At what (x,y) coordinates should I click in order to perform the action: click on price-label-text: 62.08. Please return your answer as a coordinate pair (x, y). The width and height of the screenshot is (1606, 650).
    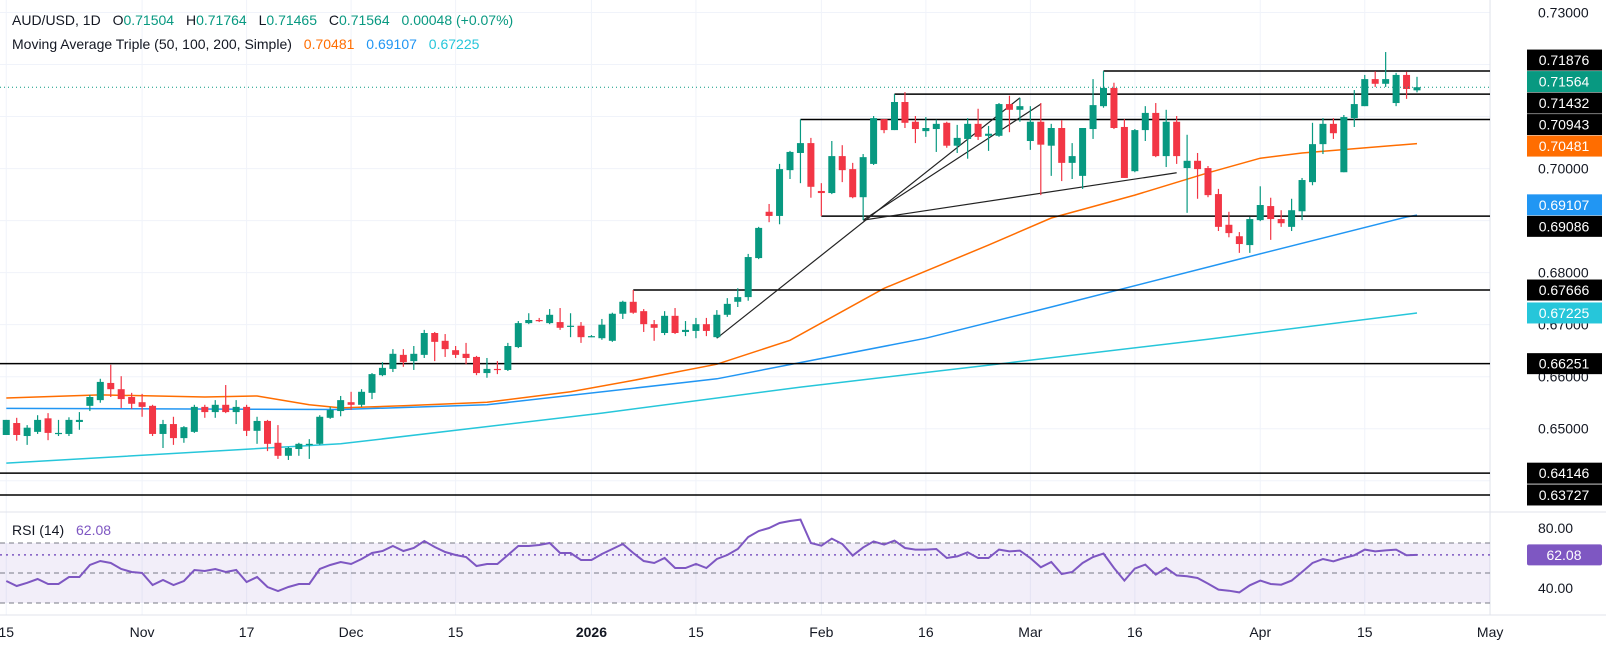
    Looking at the image, I should click on (1563, 555).